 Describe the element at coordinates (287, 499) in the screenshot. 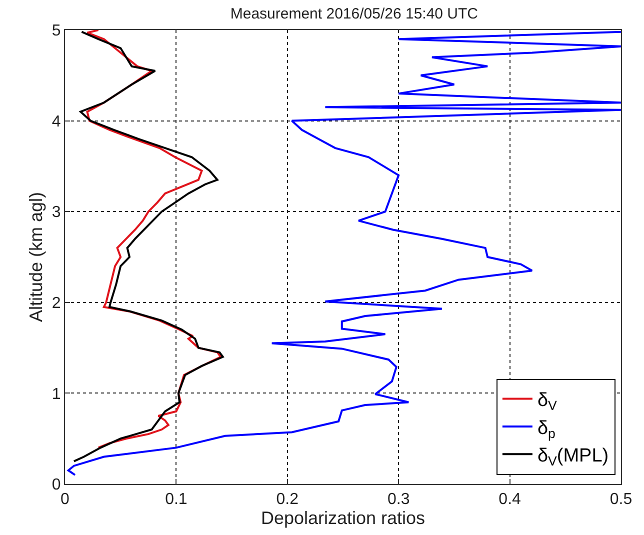

I see `x-tick-label: 0.2` at that location.